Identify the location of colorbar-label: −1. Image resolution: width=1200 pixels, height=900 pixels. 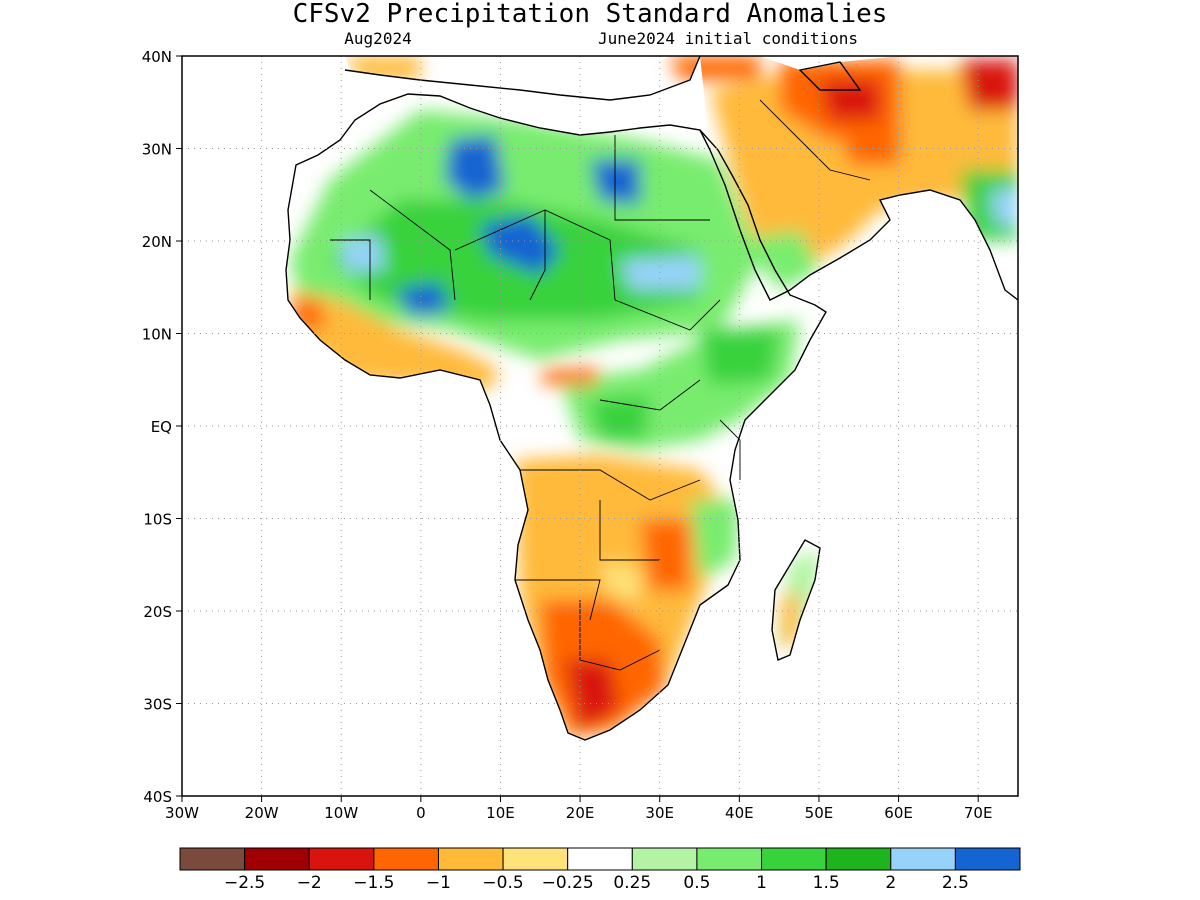
(438, 883).